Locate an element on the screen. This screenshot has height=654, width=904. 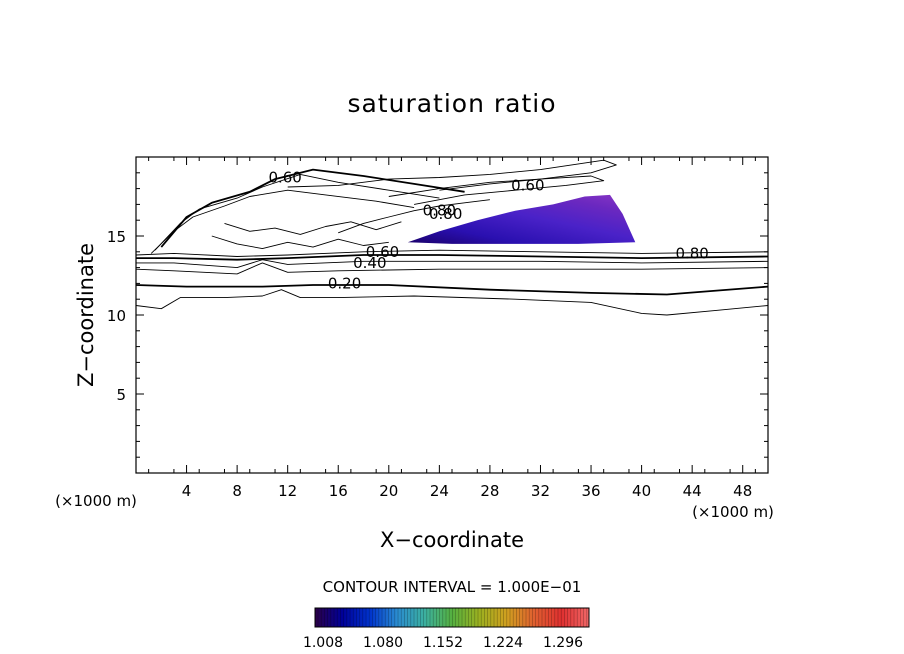
colorbar: 1.008 1.080 1.152 1.224 1.296 is located at coordinates (446, 629).